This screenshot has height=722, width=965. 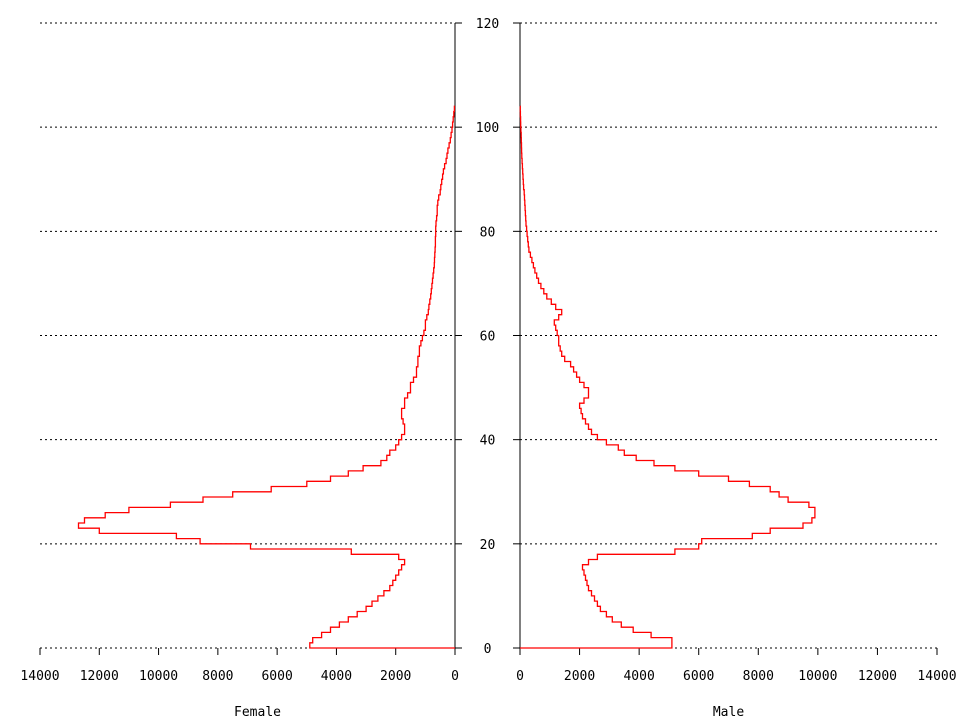 I want to click on male-x-ticks: 0 2000 4000 6000 8000 10000 12000 14000, so click(x=736, y=665).